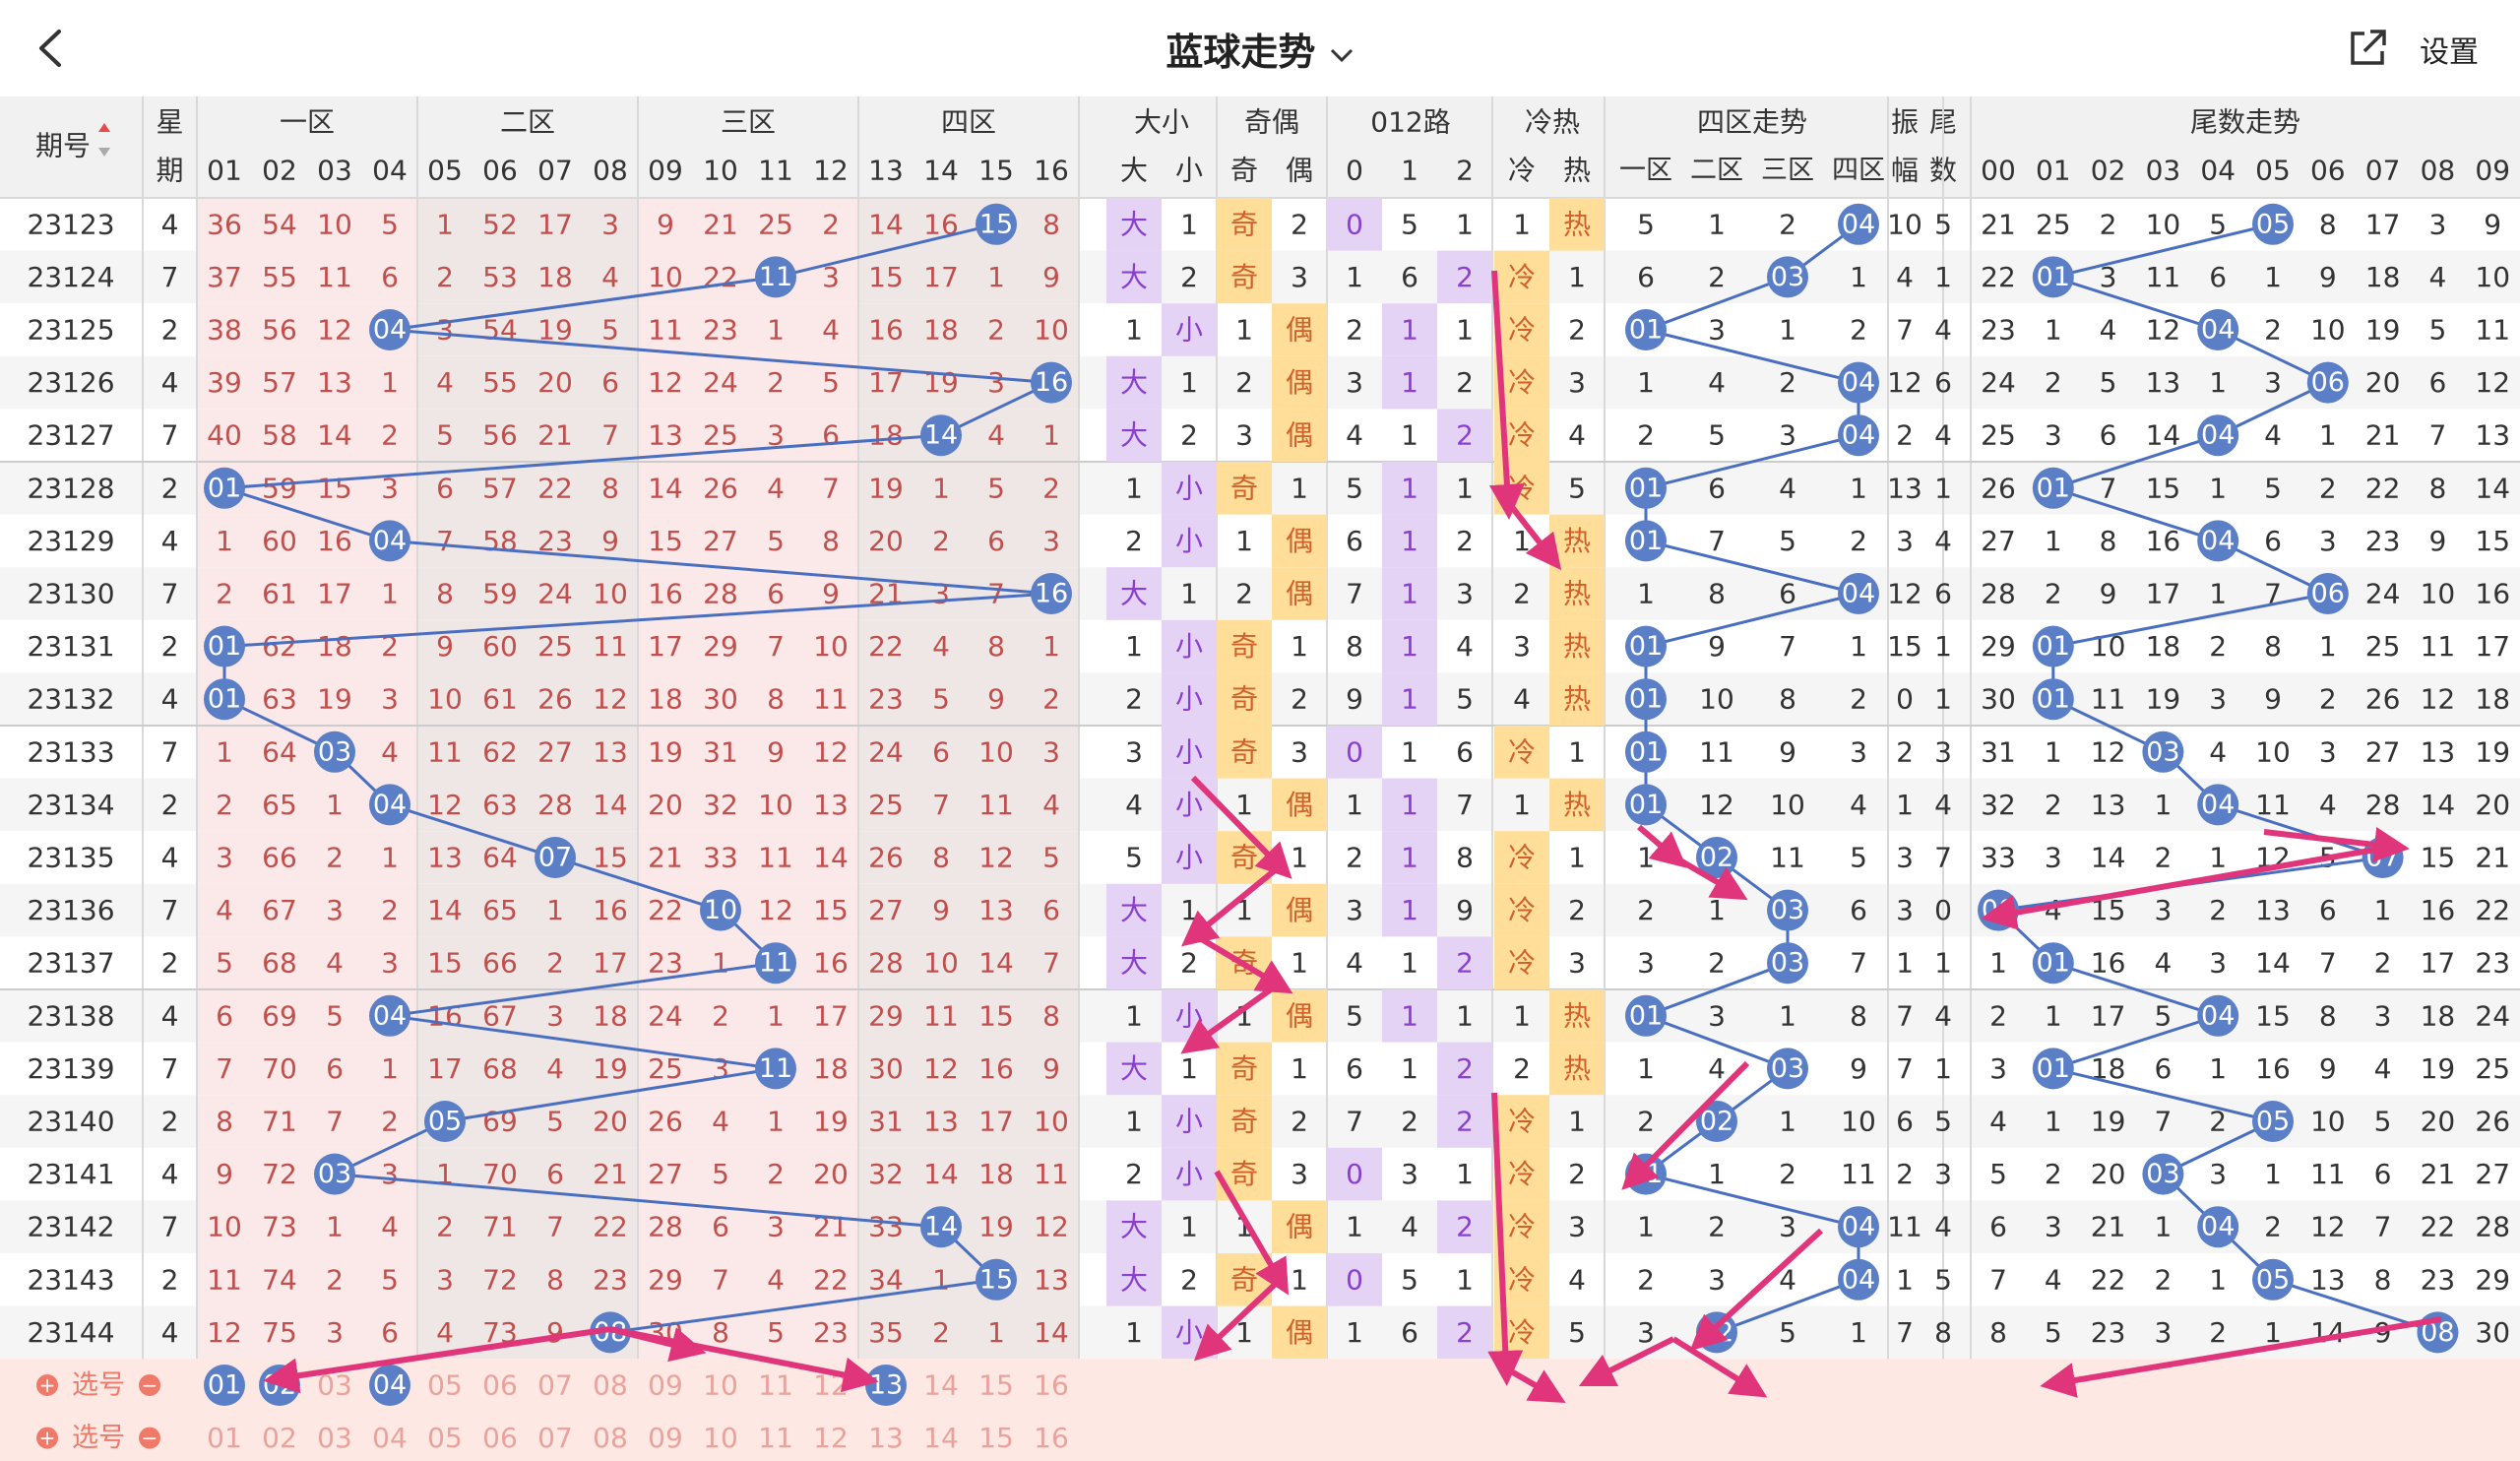  I want to click on select-number: 05, so click(445, 1385).